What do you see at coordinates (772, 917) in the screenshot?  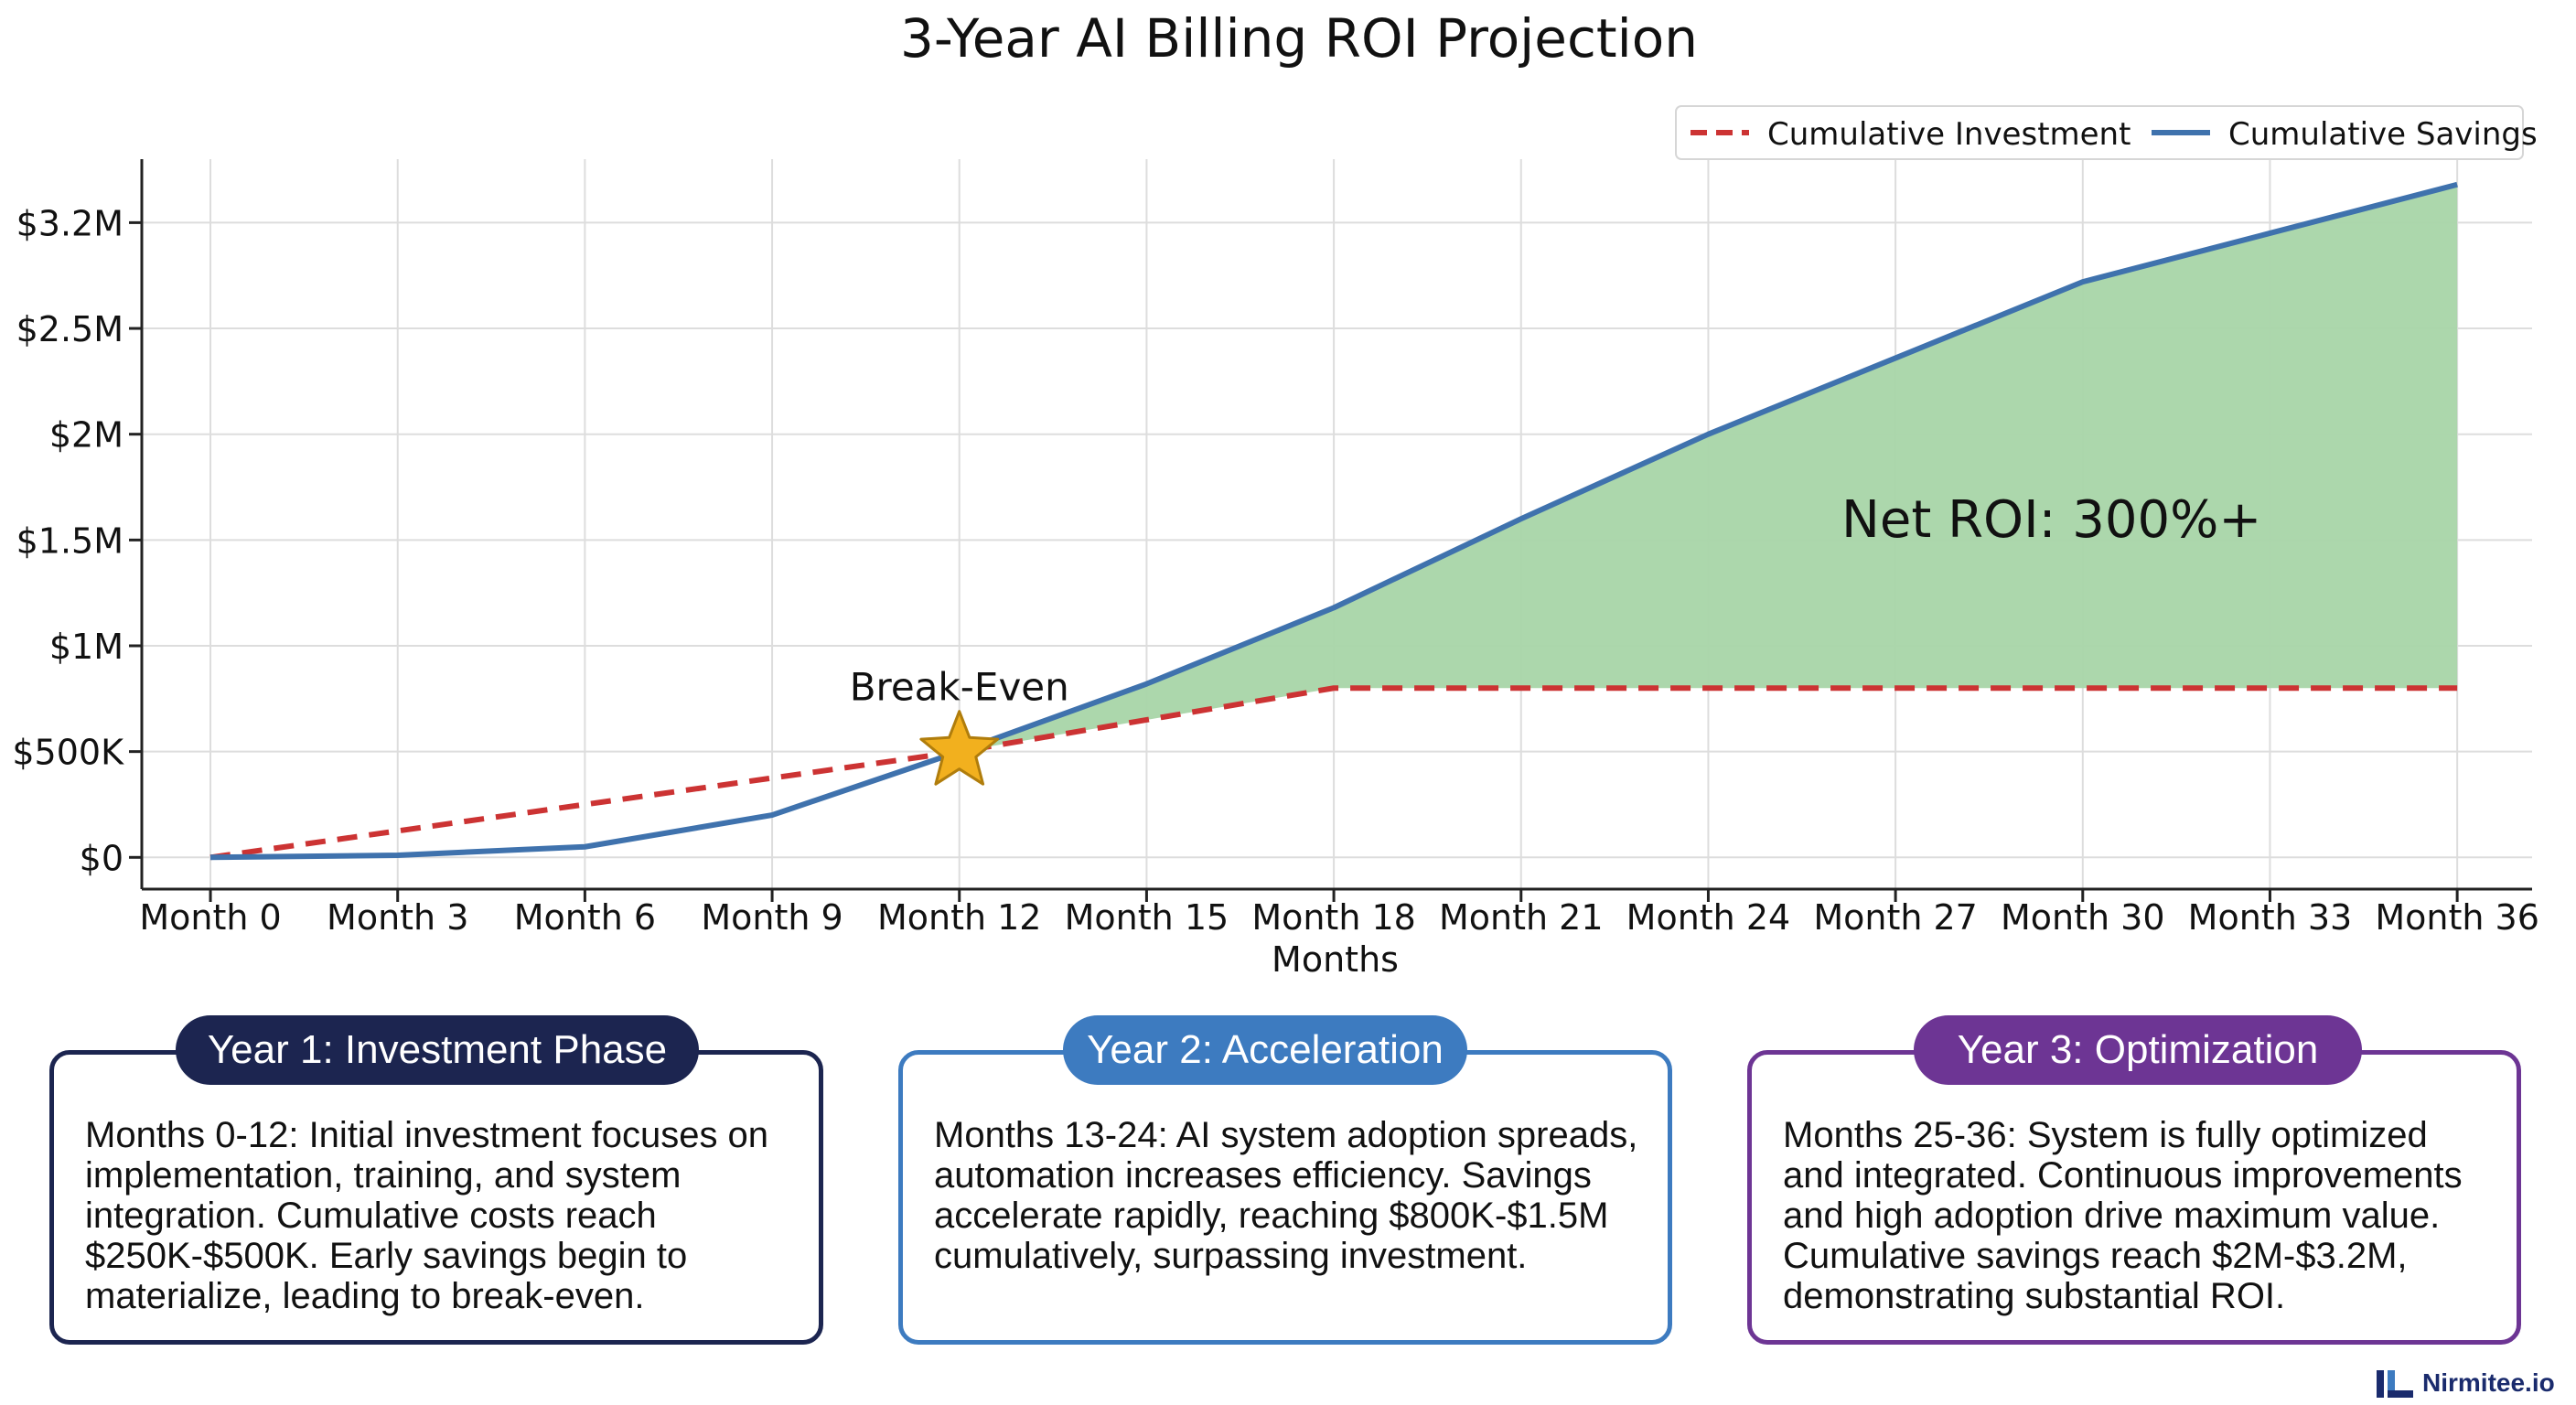 I see `x-tick-label: Month 9` at bounding box center [772, 917].